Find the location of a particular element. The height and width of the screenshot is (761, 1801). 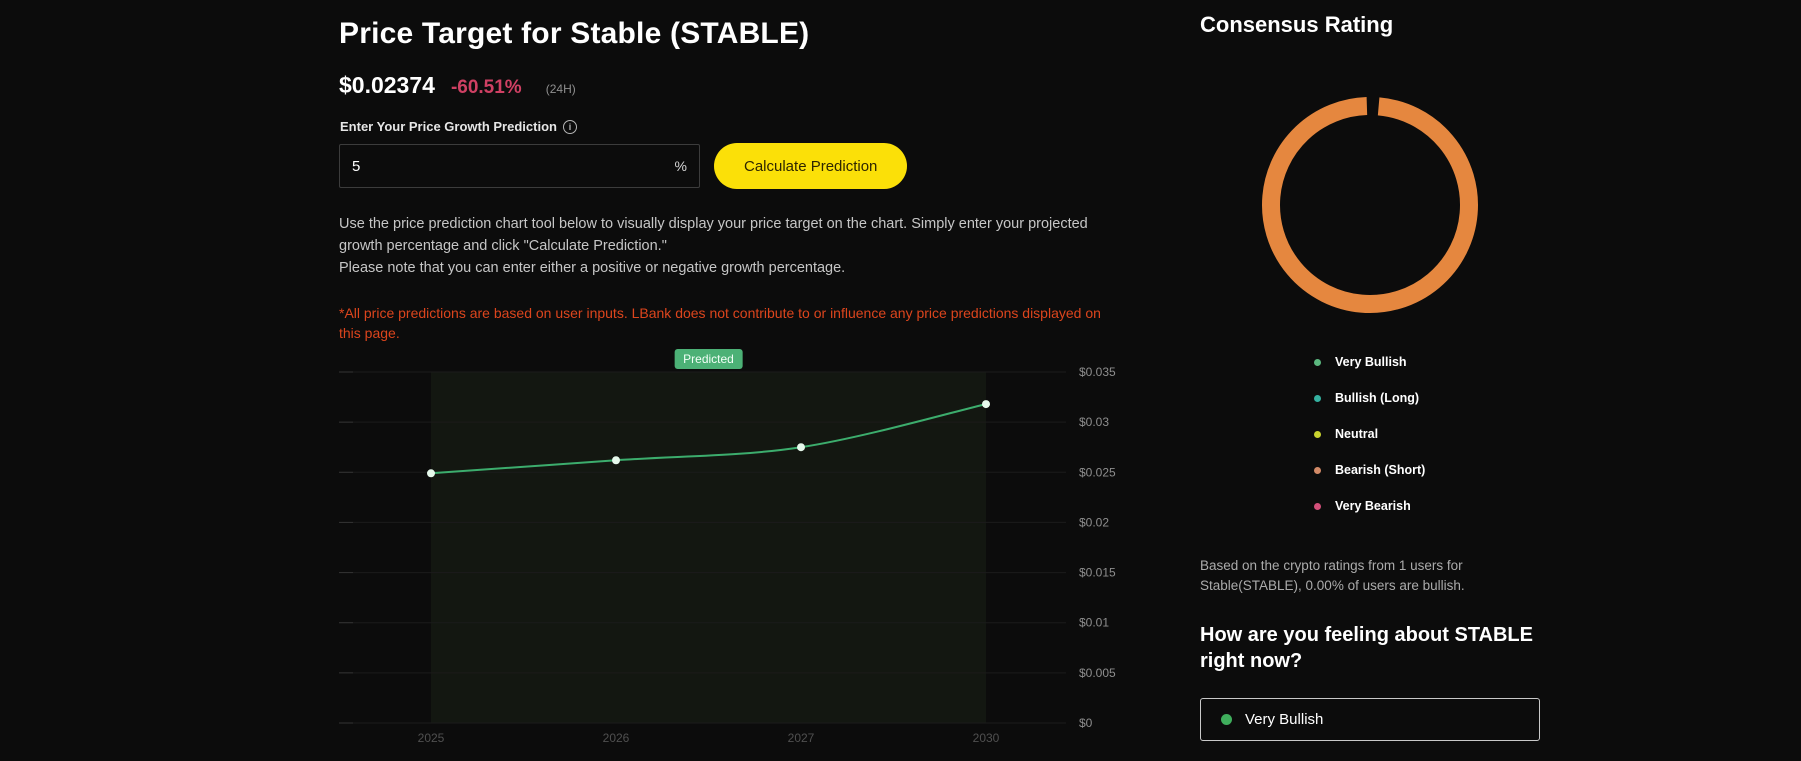

percent-suffix: % is located at coordinates (680, 166).